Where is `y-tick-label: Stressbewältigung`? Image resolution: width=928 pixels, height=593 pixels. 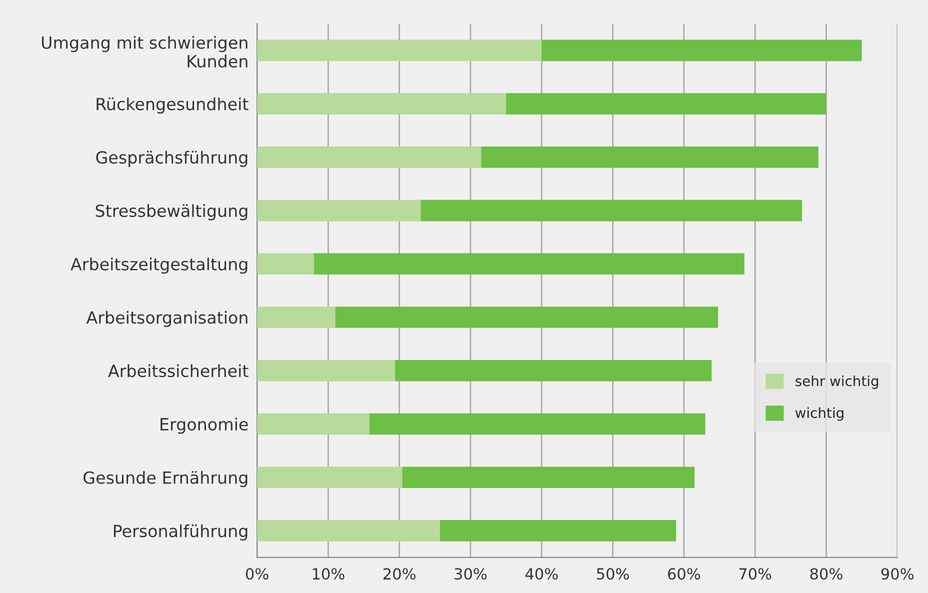 y-tick-label: Stressbewältigung is located at coordinates (172, 212).